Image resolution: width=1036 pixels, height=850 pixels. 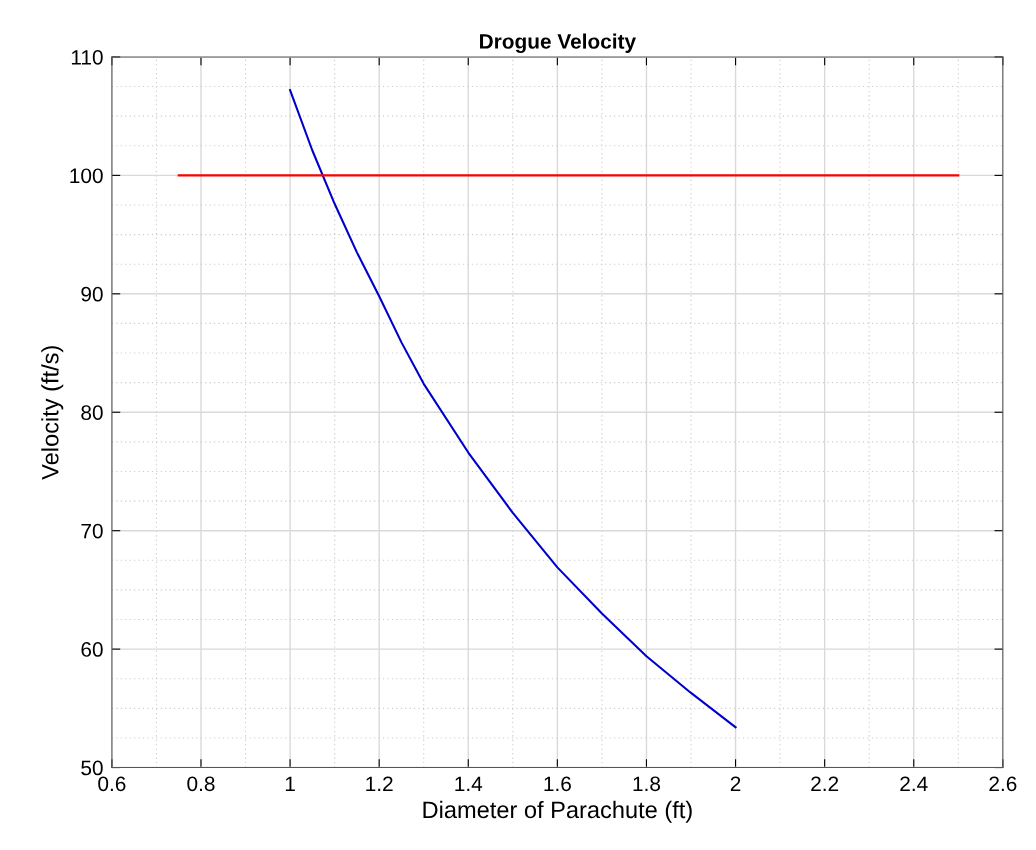 What do you see at coordinates (825, 783) in the screenshot?
I see `x-tick-label: 2.2` at bounding box center [825, 783].